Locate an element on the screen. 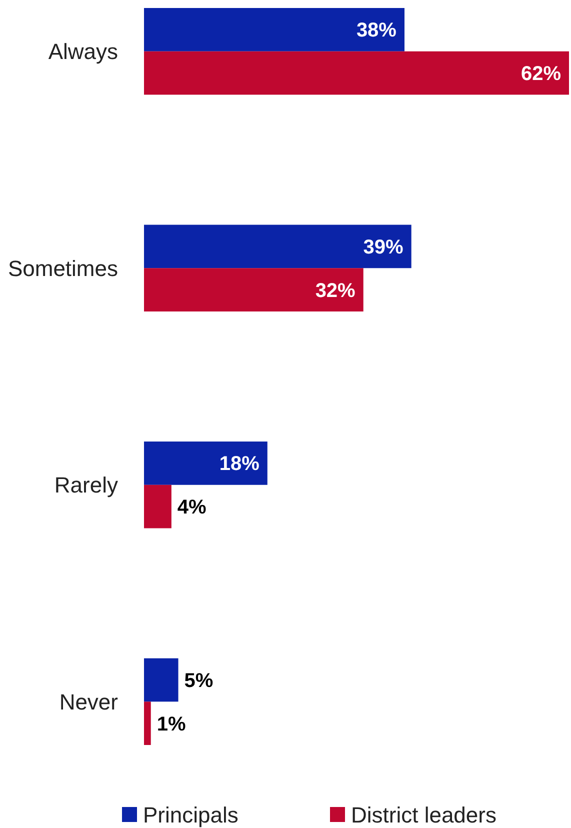 The height and width of the screenshot is (828, 571). data-label: 5% is located at coordinates (199, 681).